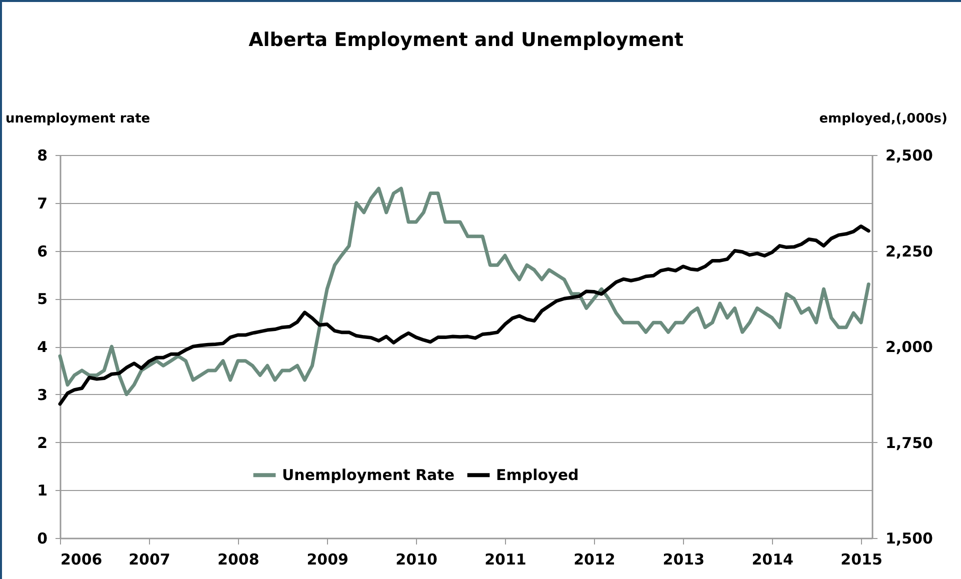  I want to click on y-tick-label: 1, so click(42, 491).